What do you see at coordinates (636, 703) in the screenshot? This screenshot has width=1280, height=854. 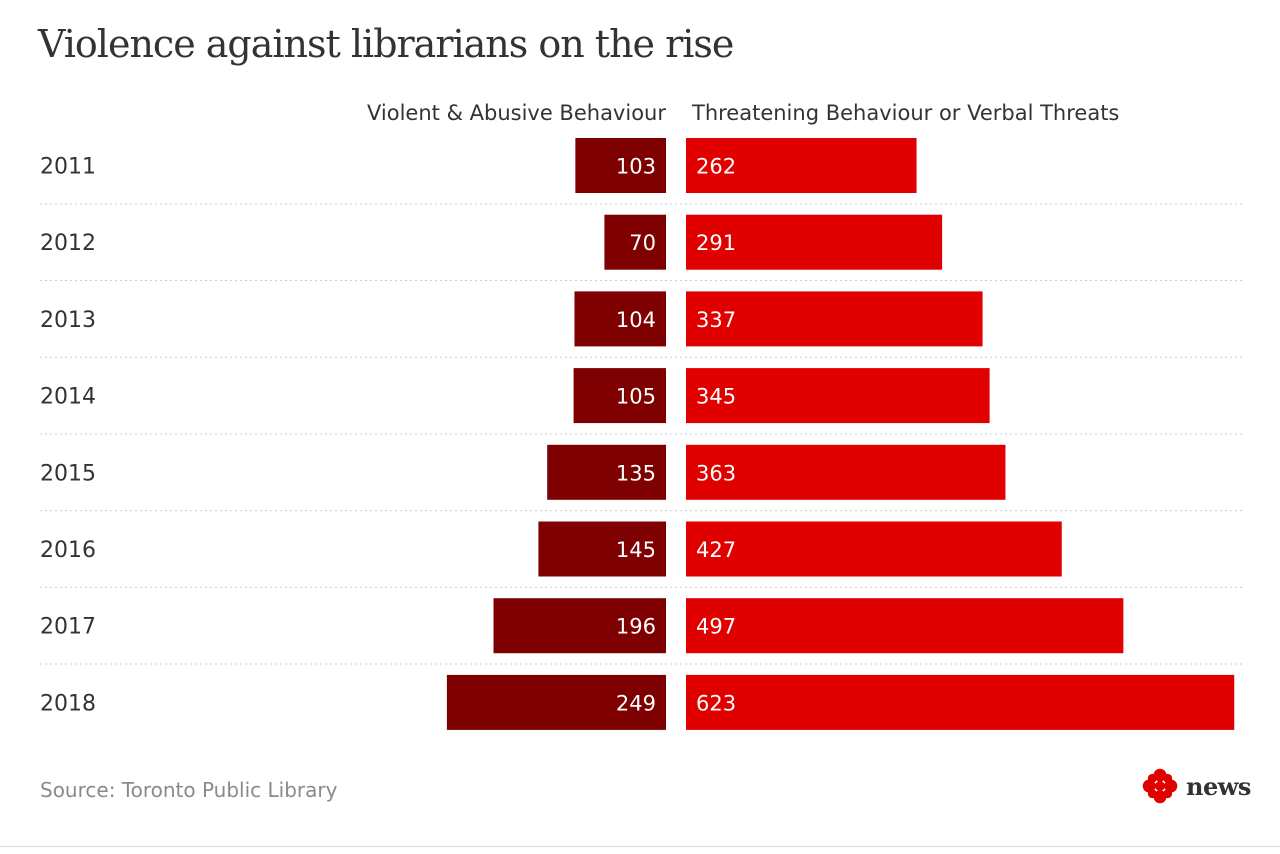 I see `data-label-violent: 249` at bounding box center [636, 703].